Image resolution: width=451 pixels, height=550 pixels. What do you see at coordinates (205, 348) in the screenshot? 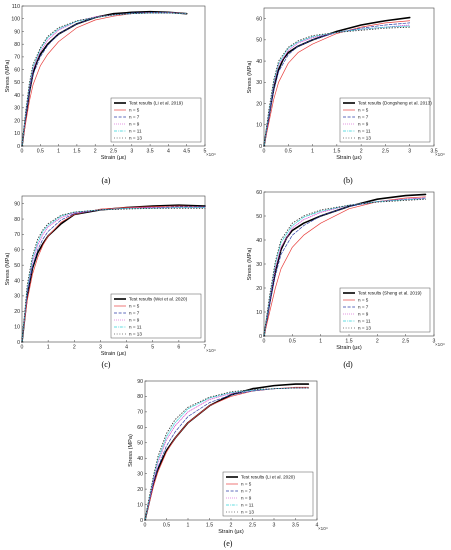
I see `x-tick-label: 7` at bounding box center [205, 348].